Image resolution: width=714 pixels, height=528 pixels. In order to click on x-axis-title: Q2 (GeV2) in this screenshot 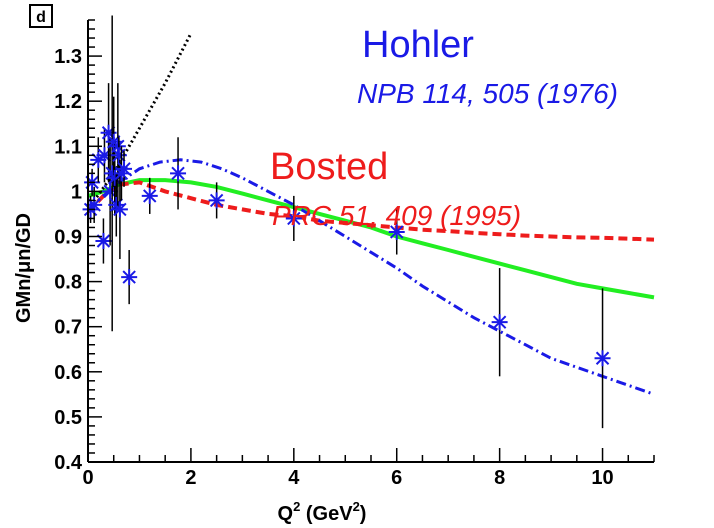, I will do `click(322, 512)`.